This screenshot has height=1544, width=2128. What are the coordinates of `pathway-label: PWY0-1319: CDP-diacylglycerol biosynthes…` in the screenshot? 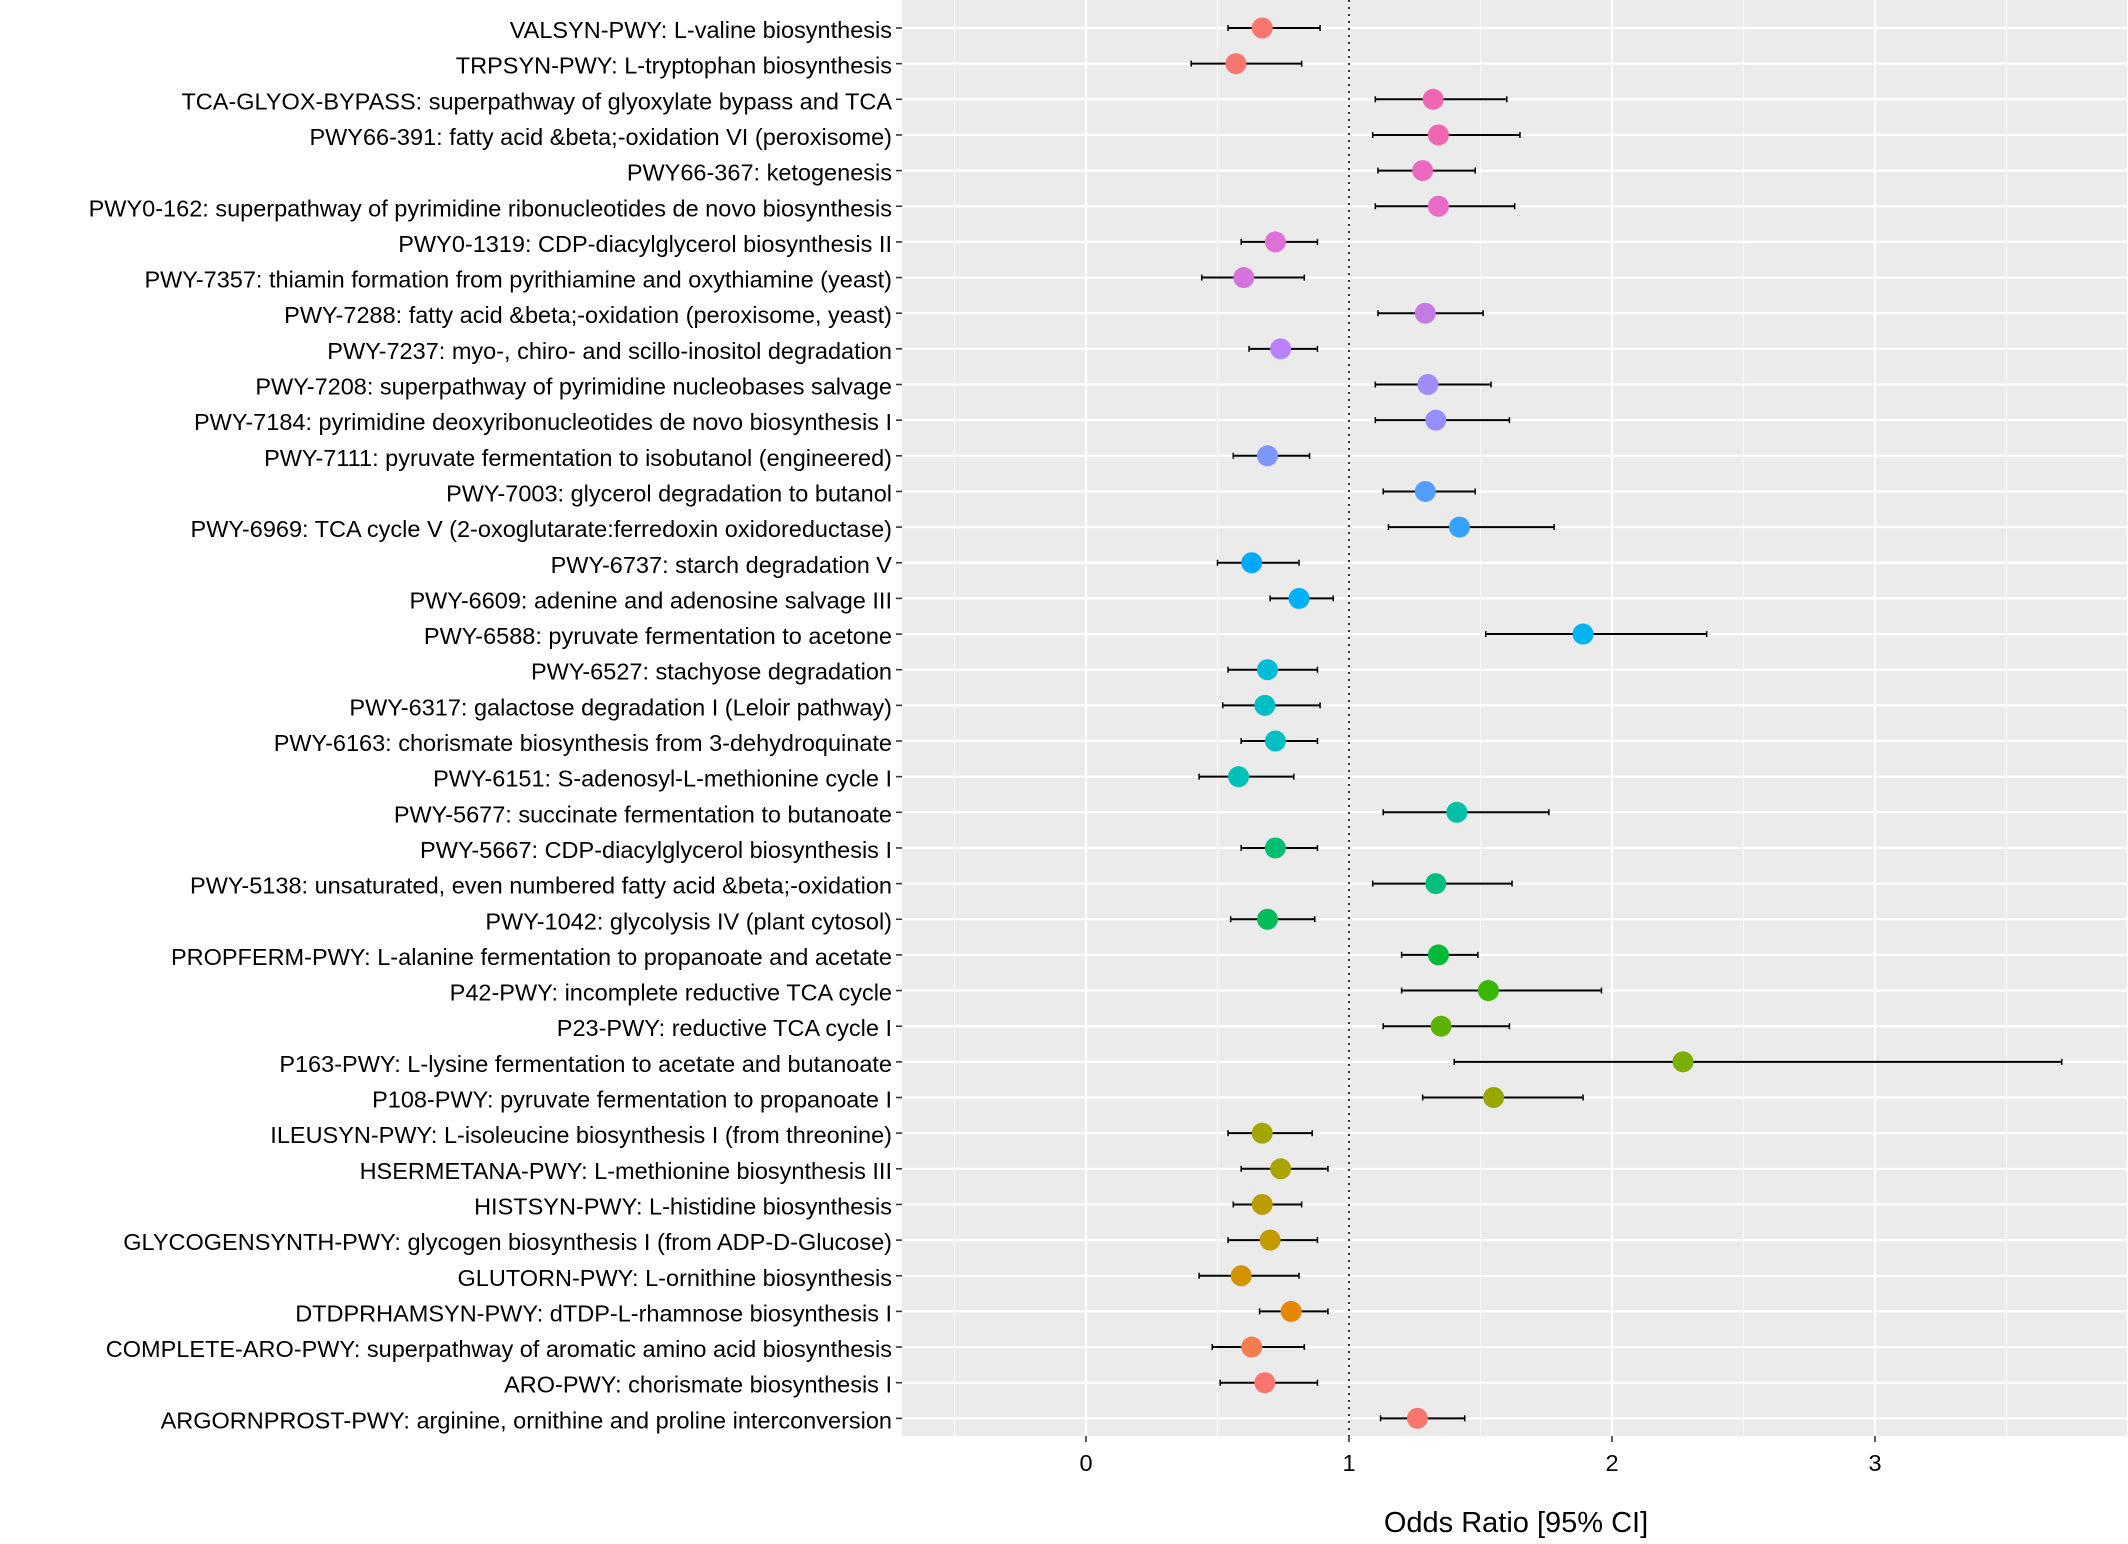 It's located at (645, 244).